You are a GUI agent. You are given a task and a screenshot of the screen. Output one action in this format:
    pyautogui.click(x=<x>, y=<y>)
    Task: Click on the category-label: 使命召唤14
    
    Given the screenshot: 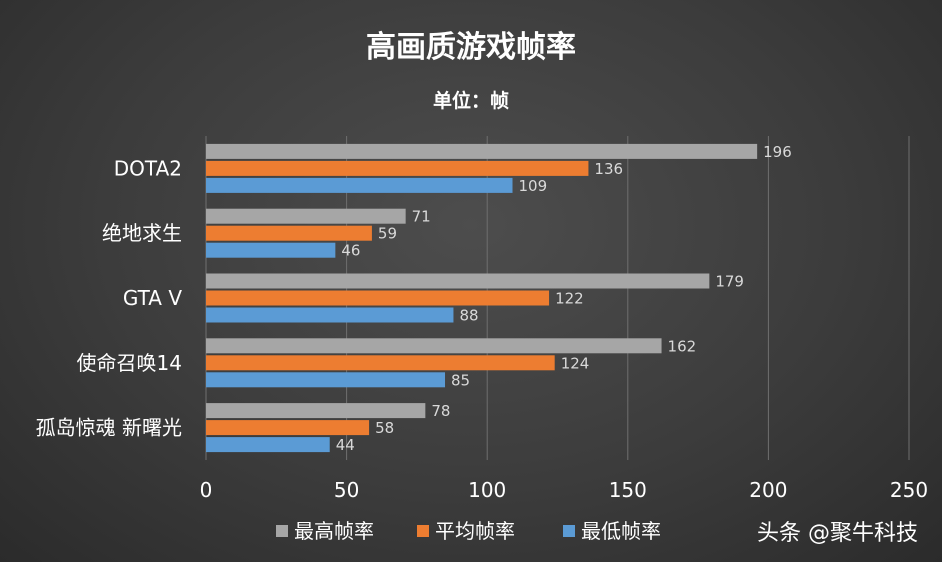 What is the action you would take?
    pyautogui.click(x=129, y=363)
    